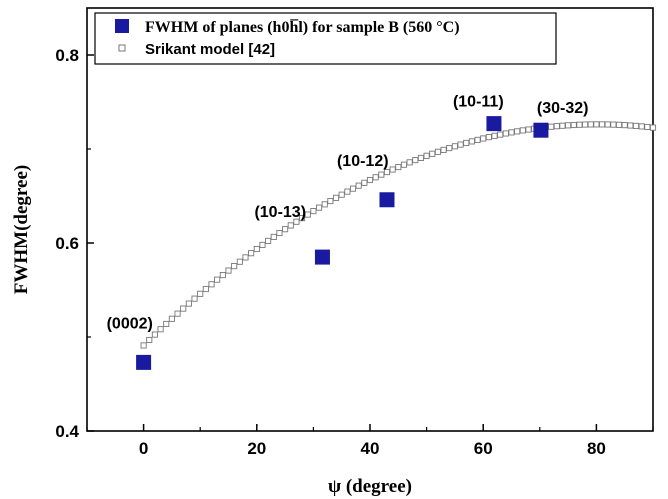  Describe the element at coordinates (596, 448) in the screenshot. I see `x-tick-label: 80` at that location.